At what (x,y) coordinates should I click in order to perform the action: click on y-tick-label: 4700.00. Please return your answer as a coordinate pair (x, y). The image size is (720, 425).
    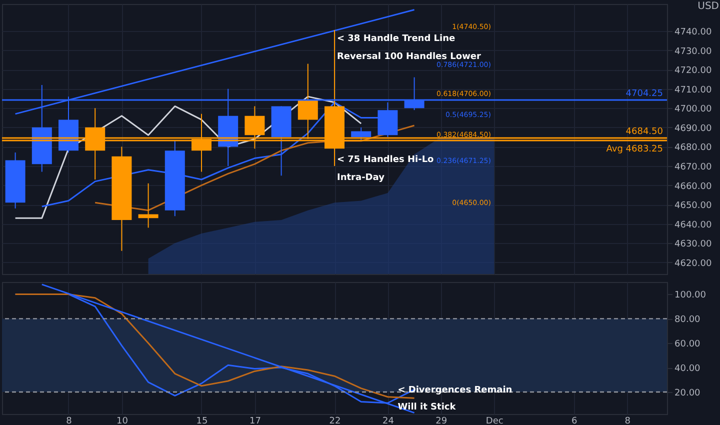
    Looking at the image, I should click on (693, 109).